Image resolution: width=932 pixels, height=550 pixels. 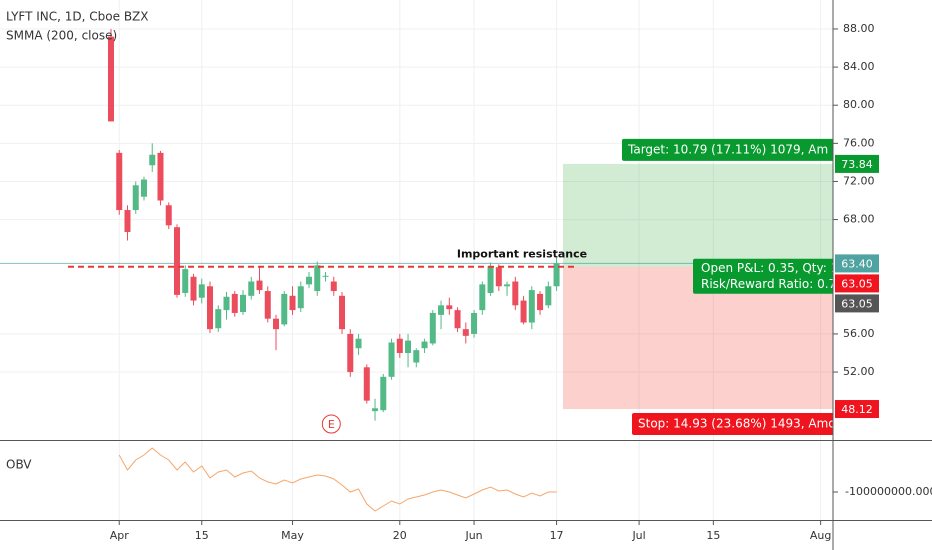 What do you see at coordinates (77, 17) in the screenshot?
I see `chart-title: LYFT INC, 1D, Cboe BZX` at bounding box center [77, 17].